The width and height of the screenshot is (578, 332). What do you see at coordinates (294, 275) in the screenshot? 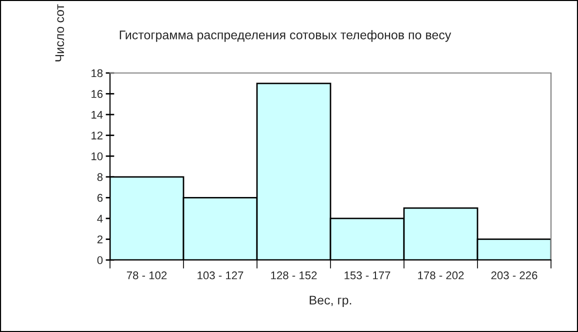
I see `x-tick-label: 128 - 152` at bounding box center [294, 275].